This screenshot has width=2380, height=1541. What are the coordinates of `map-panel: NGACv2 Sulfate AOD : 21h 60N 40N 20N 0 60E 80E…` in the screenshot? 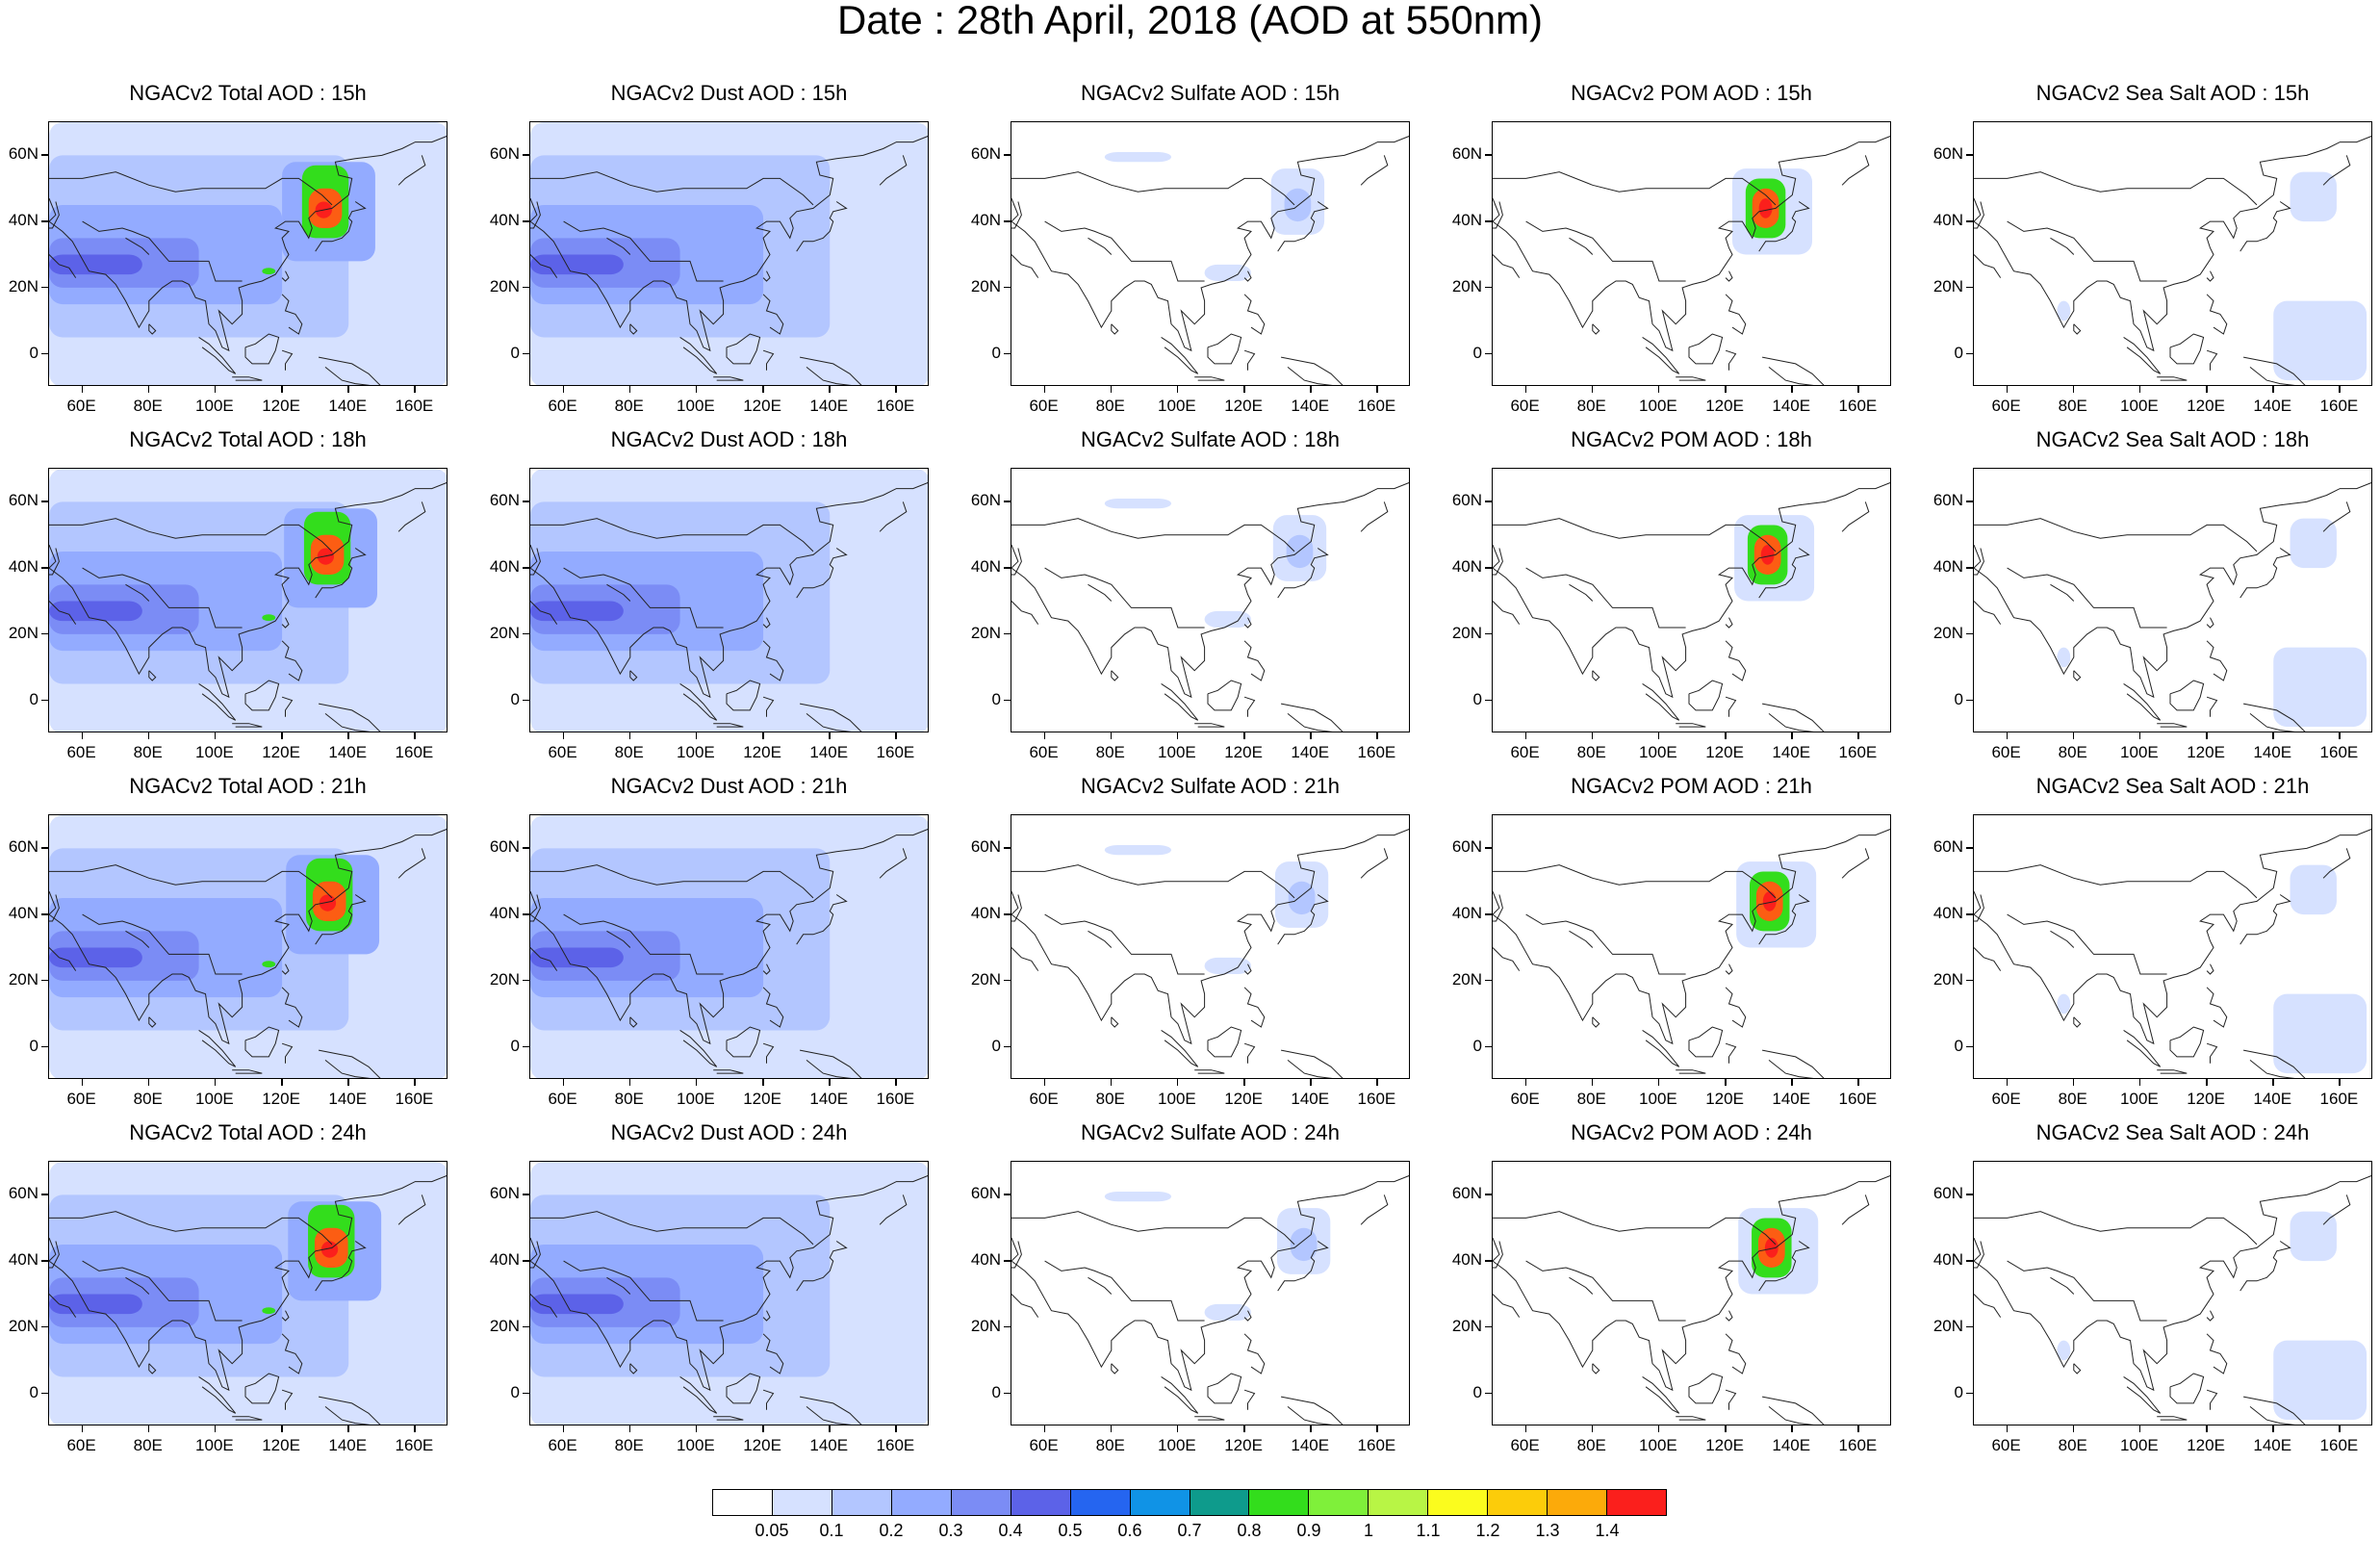 It's located at (1190, 941).